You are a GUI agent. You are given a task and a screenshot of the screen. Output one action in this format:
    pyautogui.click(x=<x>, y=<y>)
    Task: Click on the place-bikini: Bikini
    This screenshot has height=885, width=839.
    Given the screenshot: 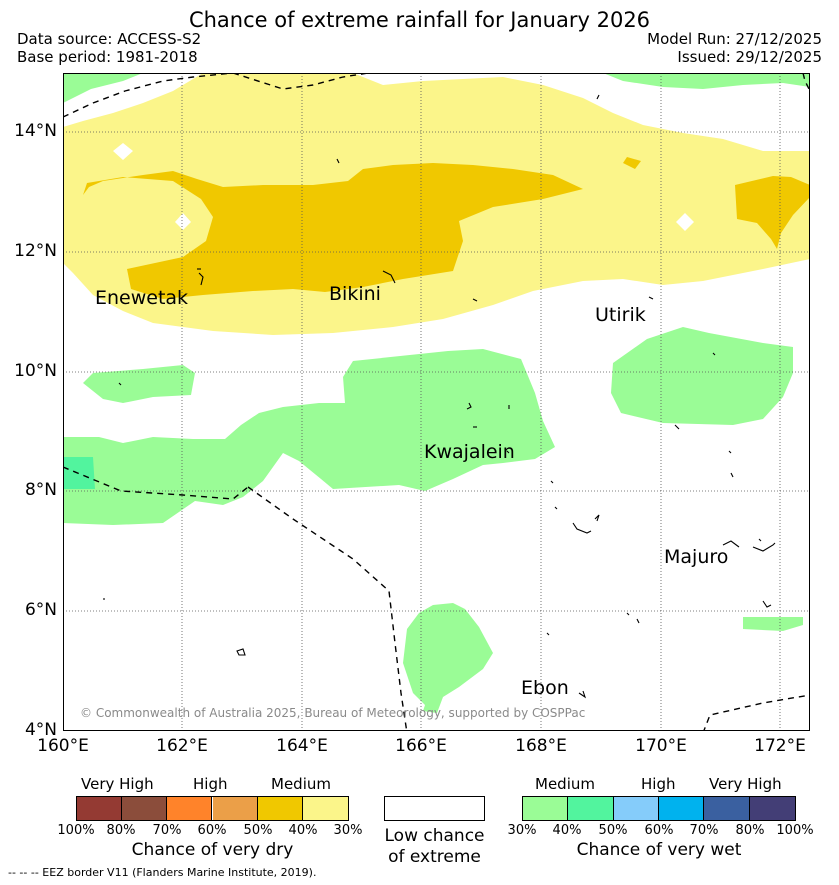 What is the action you would take?
    pyautogui.click(x=355, y=294)
    